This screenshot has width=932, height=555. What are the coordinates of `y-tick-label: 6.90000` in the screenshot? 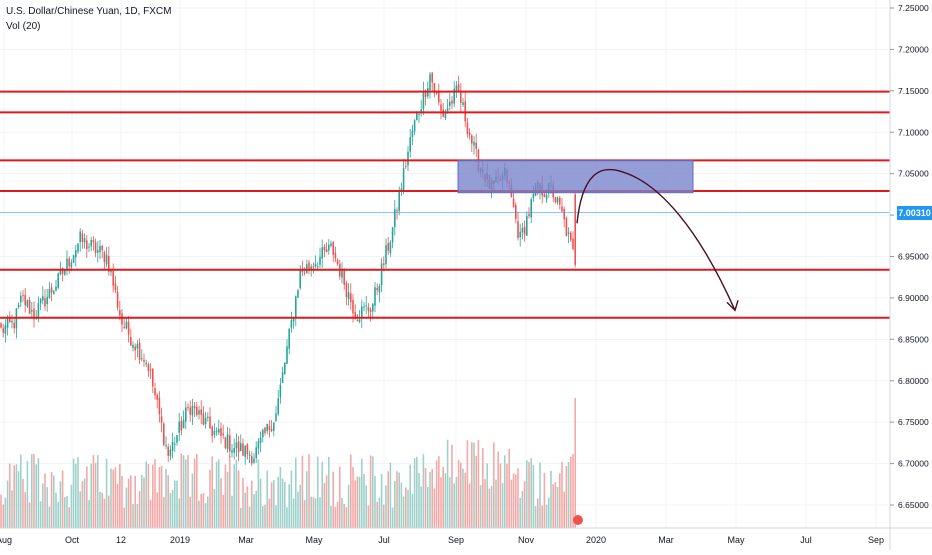 It's located at (913, 298).